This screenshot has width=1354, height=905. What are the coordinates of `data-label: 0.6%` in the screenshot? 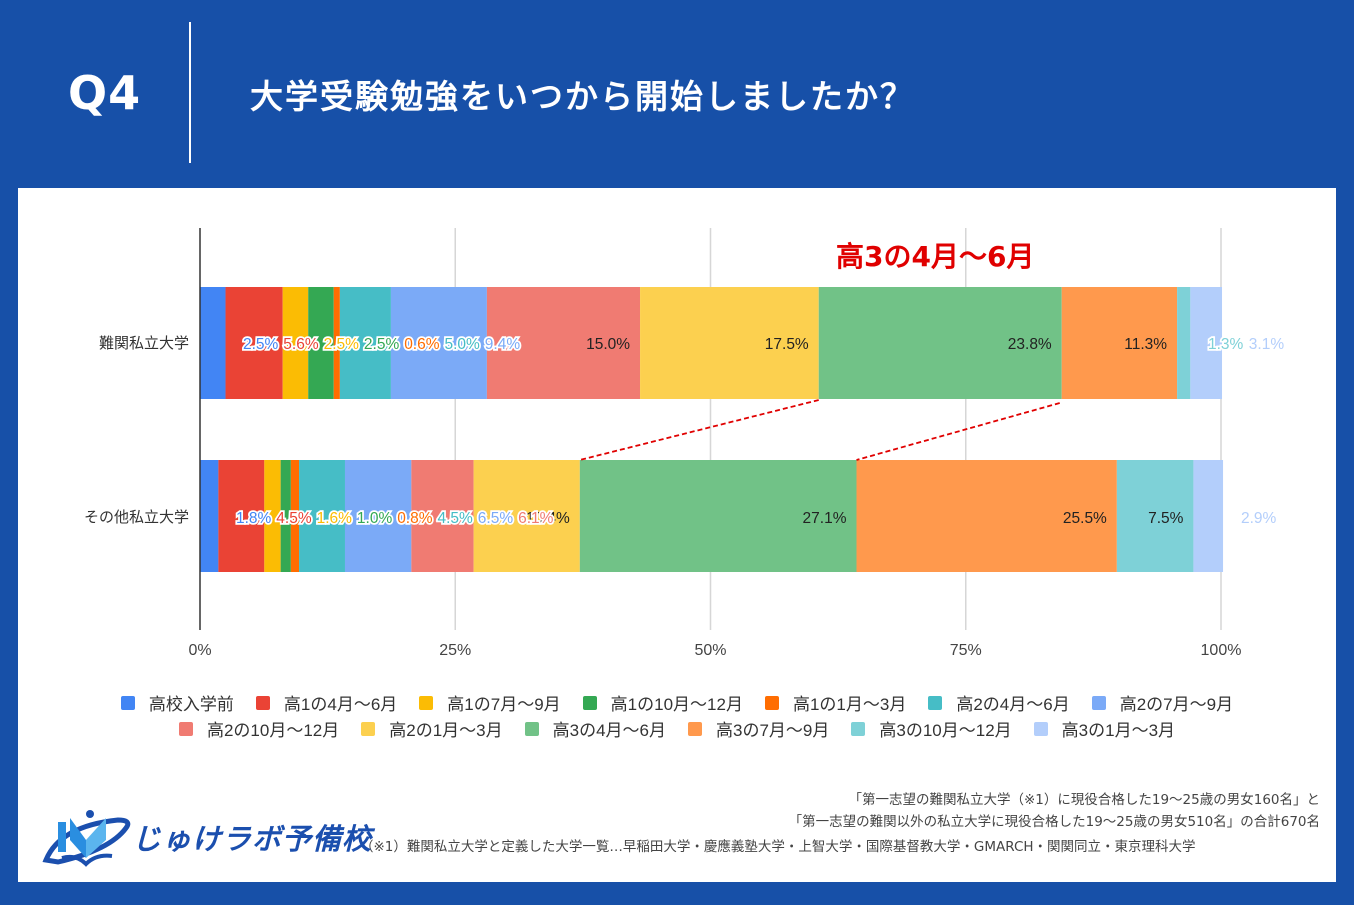 It's located at (422, 344).